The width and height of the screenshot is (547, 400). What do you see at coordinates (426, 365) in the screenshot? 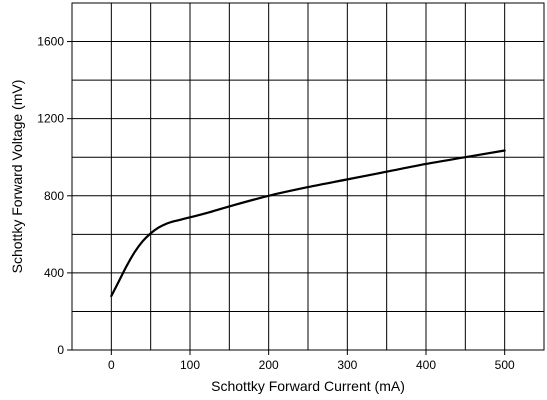
I see `x-tick-label: 400` at bounding box center [426, 365].